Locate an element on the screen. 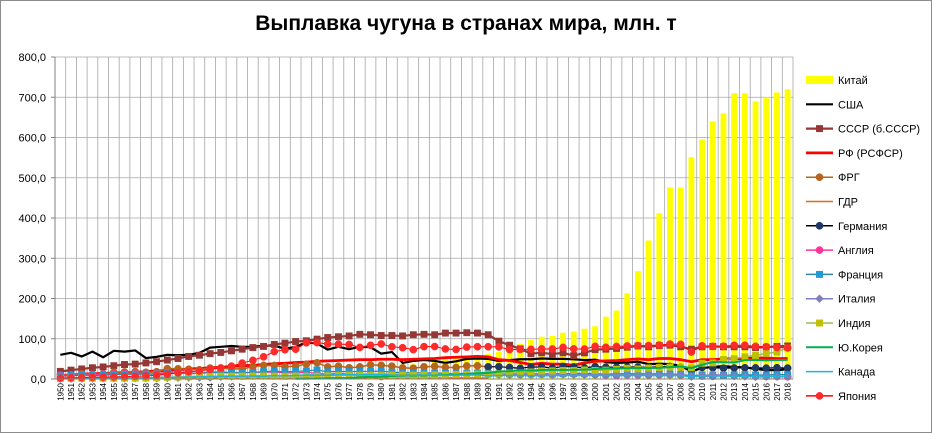 The height and width of the screenshot is (433, 932). legend-label: США is located at coordinates (851, 105).